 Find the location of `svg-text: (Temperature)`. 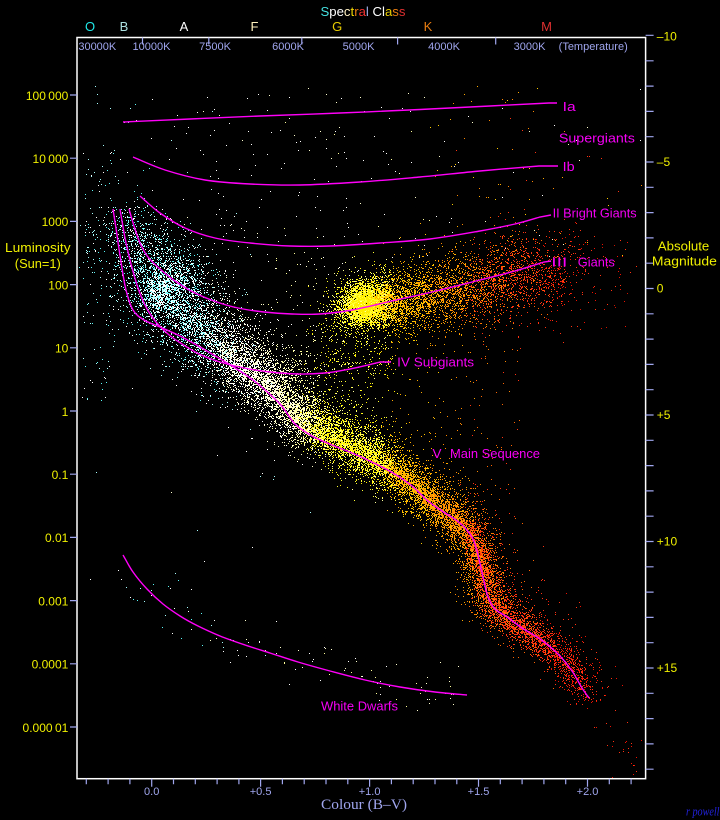

svg-text: (Temperature) is located at coordinates (593, 47).